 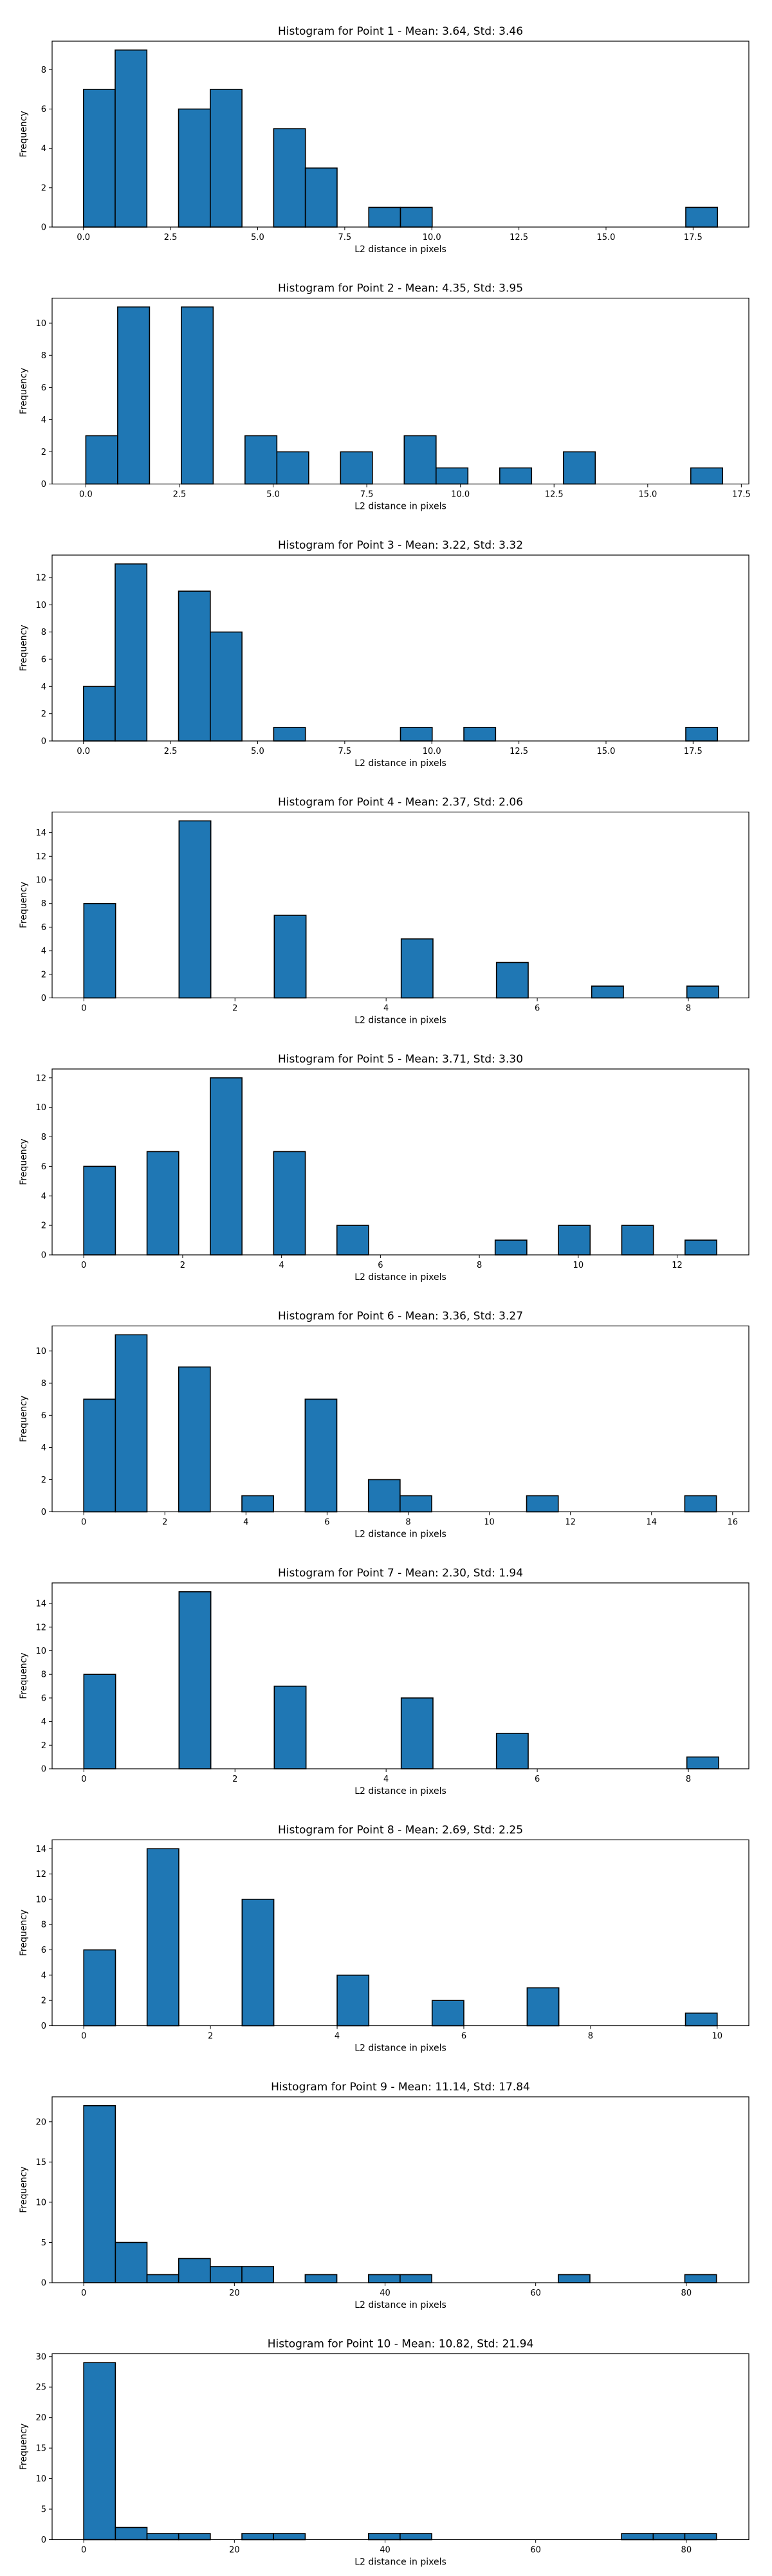 What do you see at coordinates (519, 751) in the screenshot?
I see `x-tick-label: 12.5` at bounding box center [519, 751].